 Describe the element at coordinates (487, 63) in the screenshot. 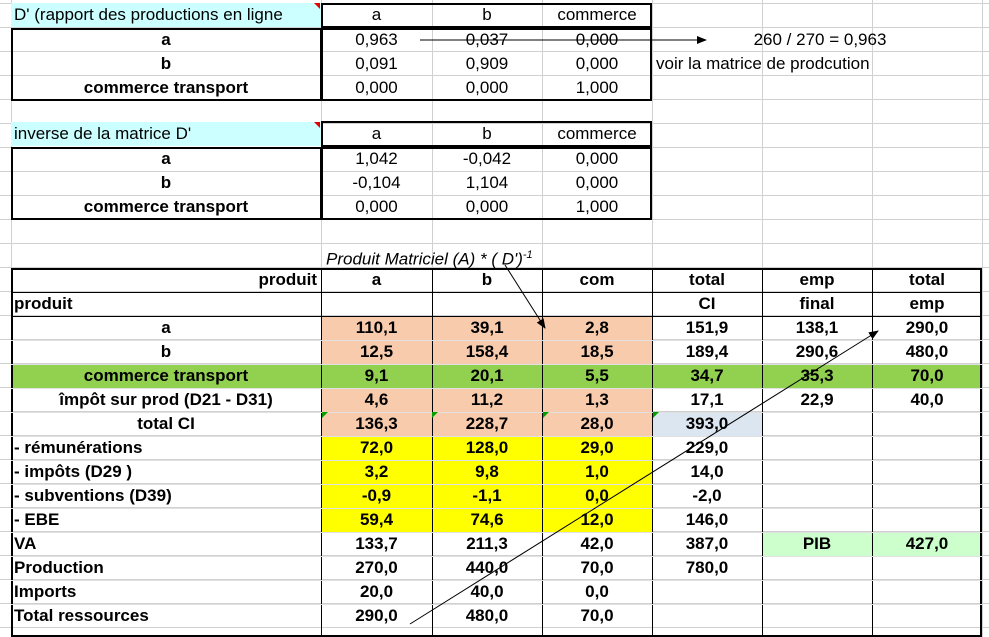

I see `table1-cell-b: 0,909` at that location.